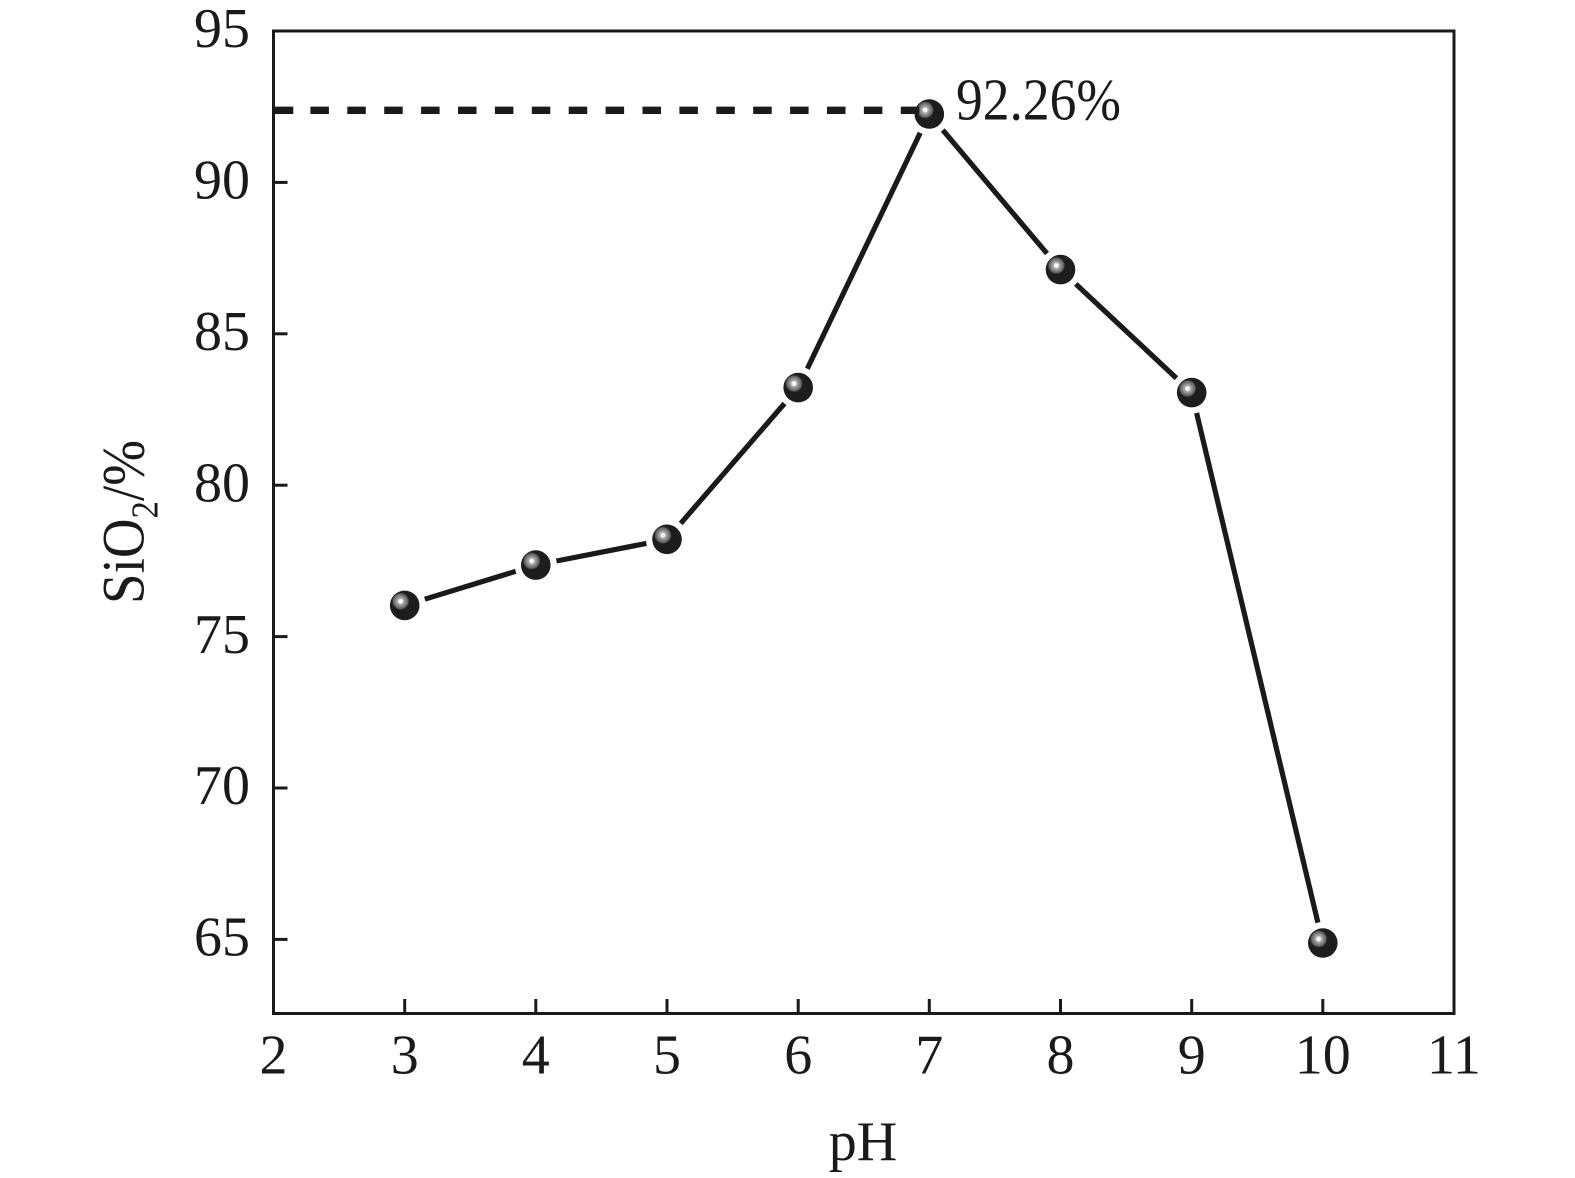 The height and width of the screenshot is (1178, 1575). I want to click on svg-text: 11, so click(1454, 1056).